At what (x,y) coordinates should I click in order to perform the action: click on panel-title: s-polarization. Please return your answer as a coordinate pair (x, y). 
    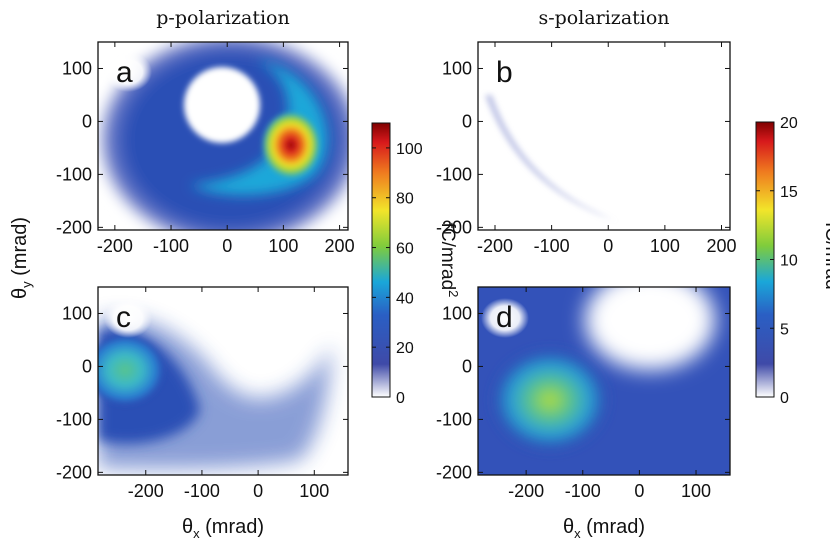
    Looking at the image, I should click on (603, 18).